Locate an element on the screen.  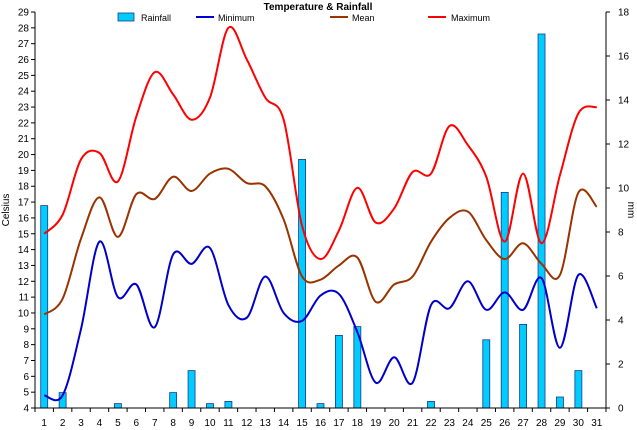
right-tick-label: 4 is located at coordinates (621, 321).